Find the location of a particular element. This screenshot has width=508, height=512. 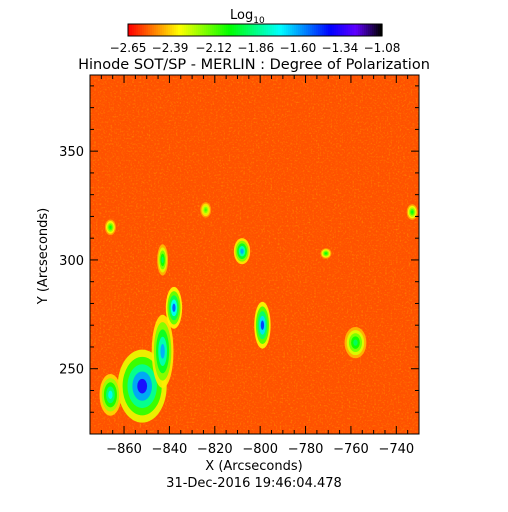

colorbar-ramp is located at coordinates (255, 30).